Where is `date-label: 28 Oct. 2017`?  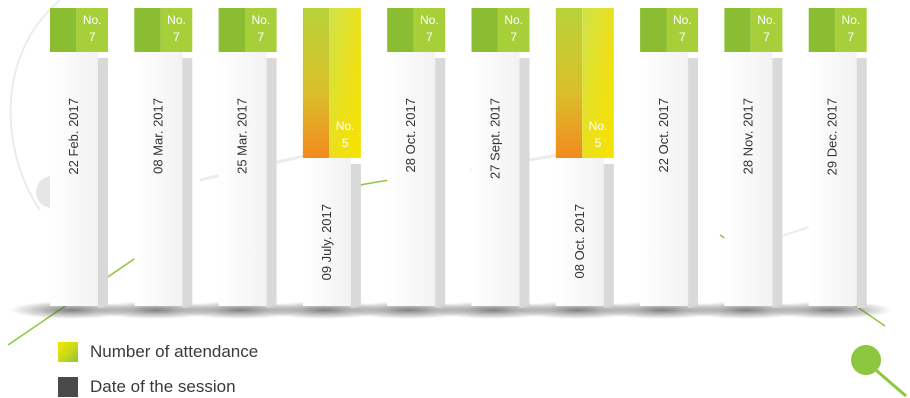 date-label: 28 Oct. 2017 is located at coordinates (410, 135).